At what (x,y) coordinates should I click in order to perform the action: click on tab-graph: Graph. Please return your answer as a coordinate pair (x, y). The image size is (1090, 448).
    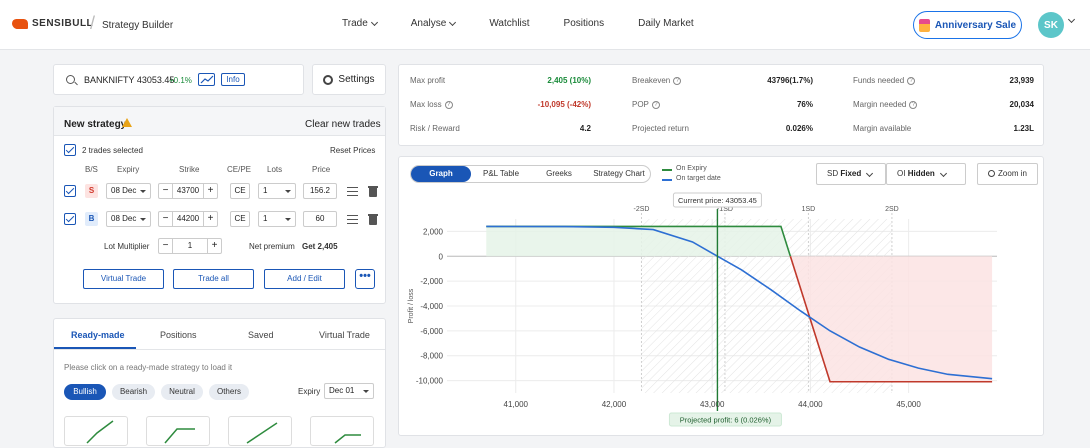
    Looking at the image, I should click on (441, 174).